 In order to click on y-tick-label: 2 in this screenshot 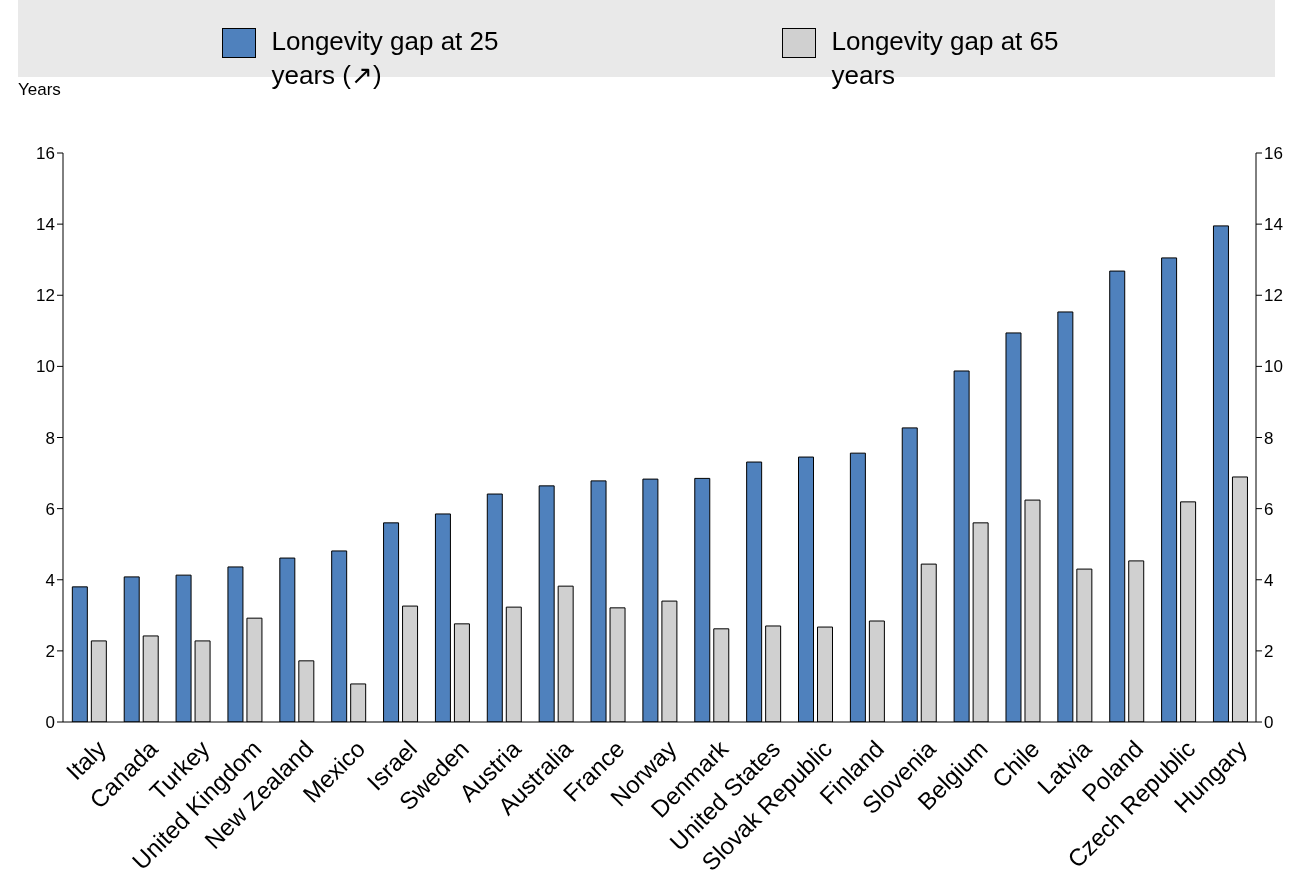, I will do `click(50, 651)`.